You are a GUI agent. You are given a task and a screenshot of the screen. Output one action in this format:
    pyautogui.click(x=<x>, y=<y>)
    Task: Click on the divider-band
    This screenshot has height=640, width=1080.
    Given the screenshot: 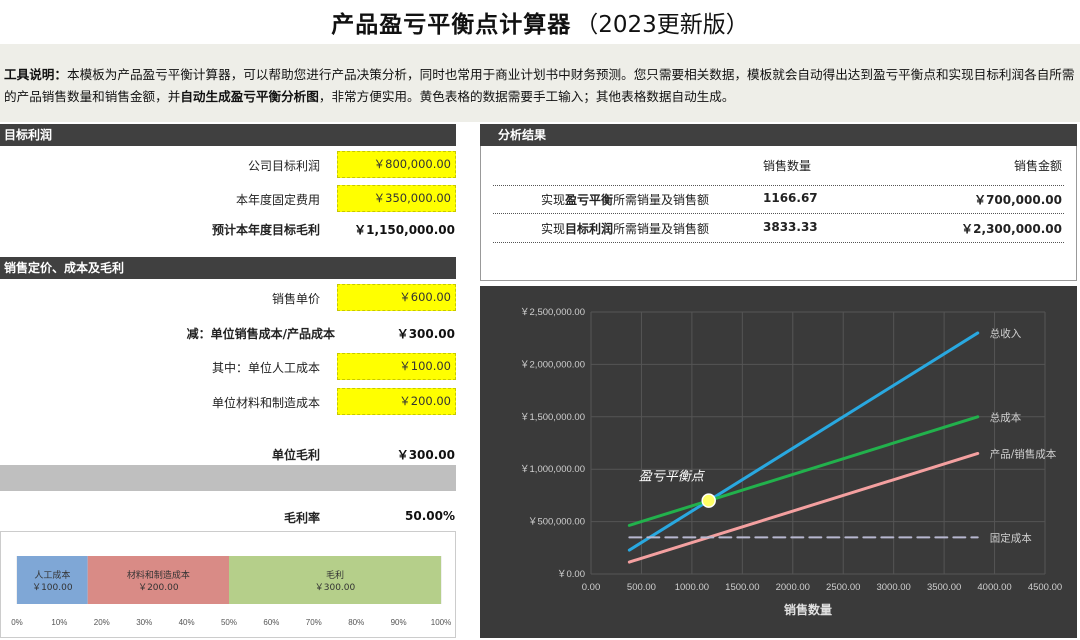 What is the action you would take?
    pyautogui.click(x=228, y=478)
    